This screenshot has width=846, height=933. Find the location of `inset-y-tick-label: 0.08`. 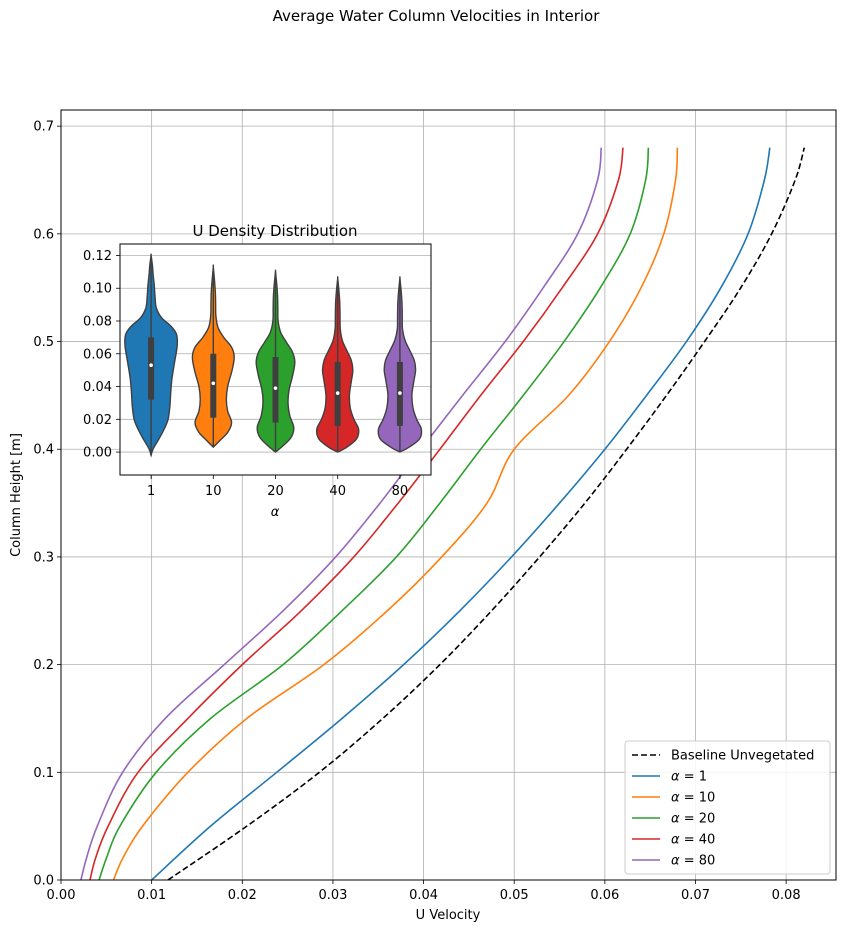

inset-y-tick-label: 0.08 is located at coordinates (97, 322).